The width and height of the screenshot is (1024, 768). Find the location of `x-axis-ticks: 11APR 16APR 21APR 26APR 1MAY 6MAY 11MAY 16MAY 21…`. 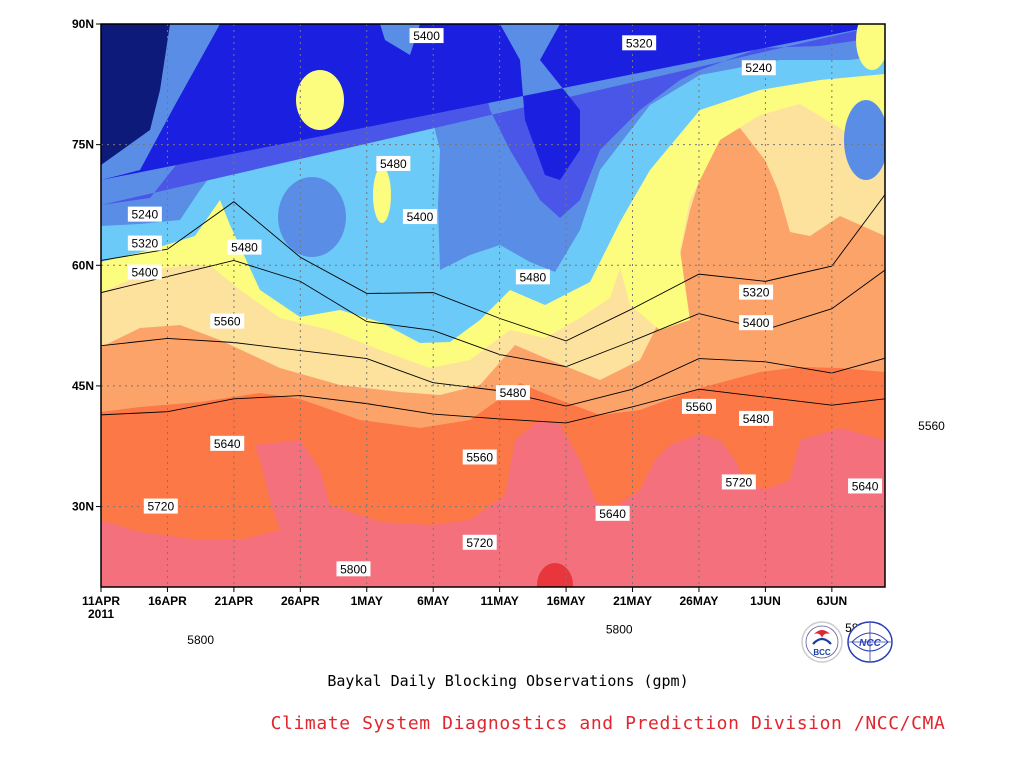

x-axis-ticks: 11APR 16APR 21APR 26APR 1MAY 6MAY 11MAY 16MAY 21… is located at coordinates (464, 597).